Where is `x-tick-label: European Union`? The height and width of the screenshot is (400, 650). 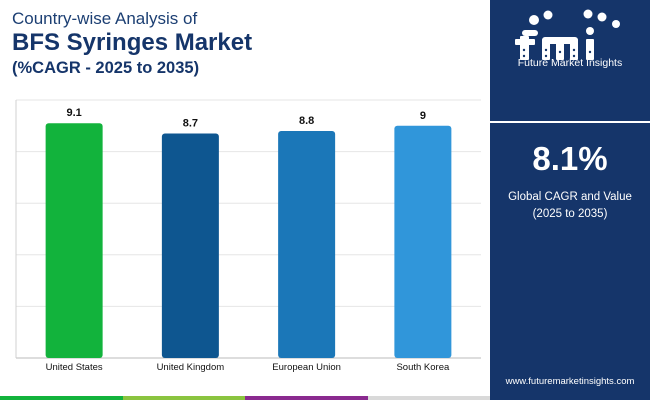
x-tick-label: European Union is located at coordinates (306, 367).